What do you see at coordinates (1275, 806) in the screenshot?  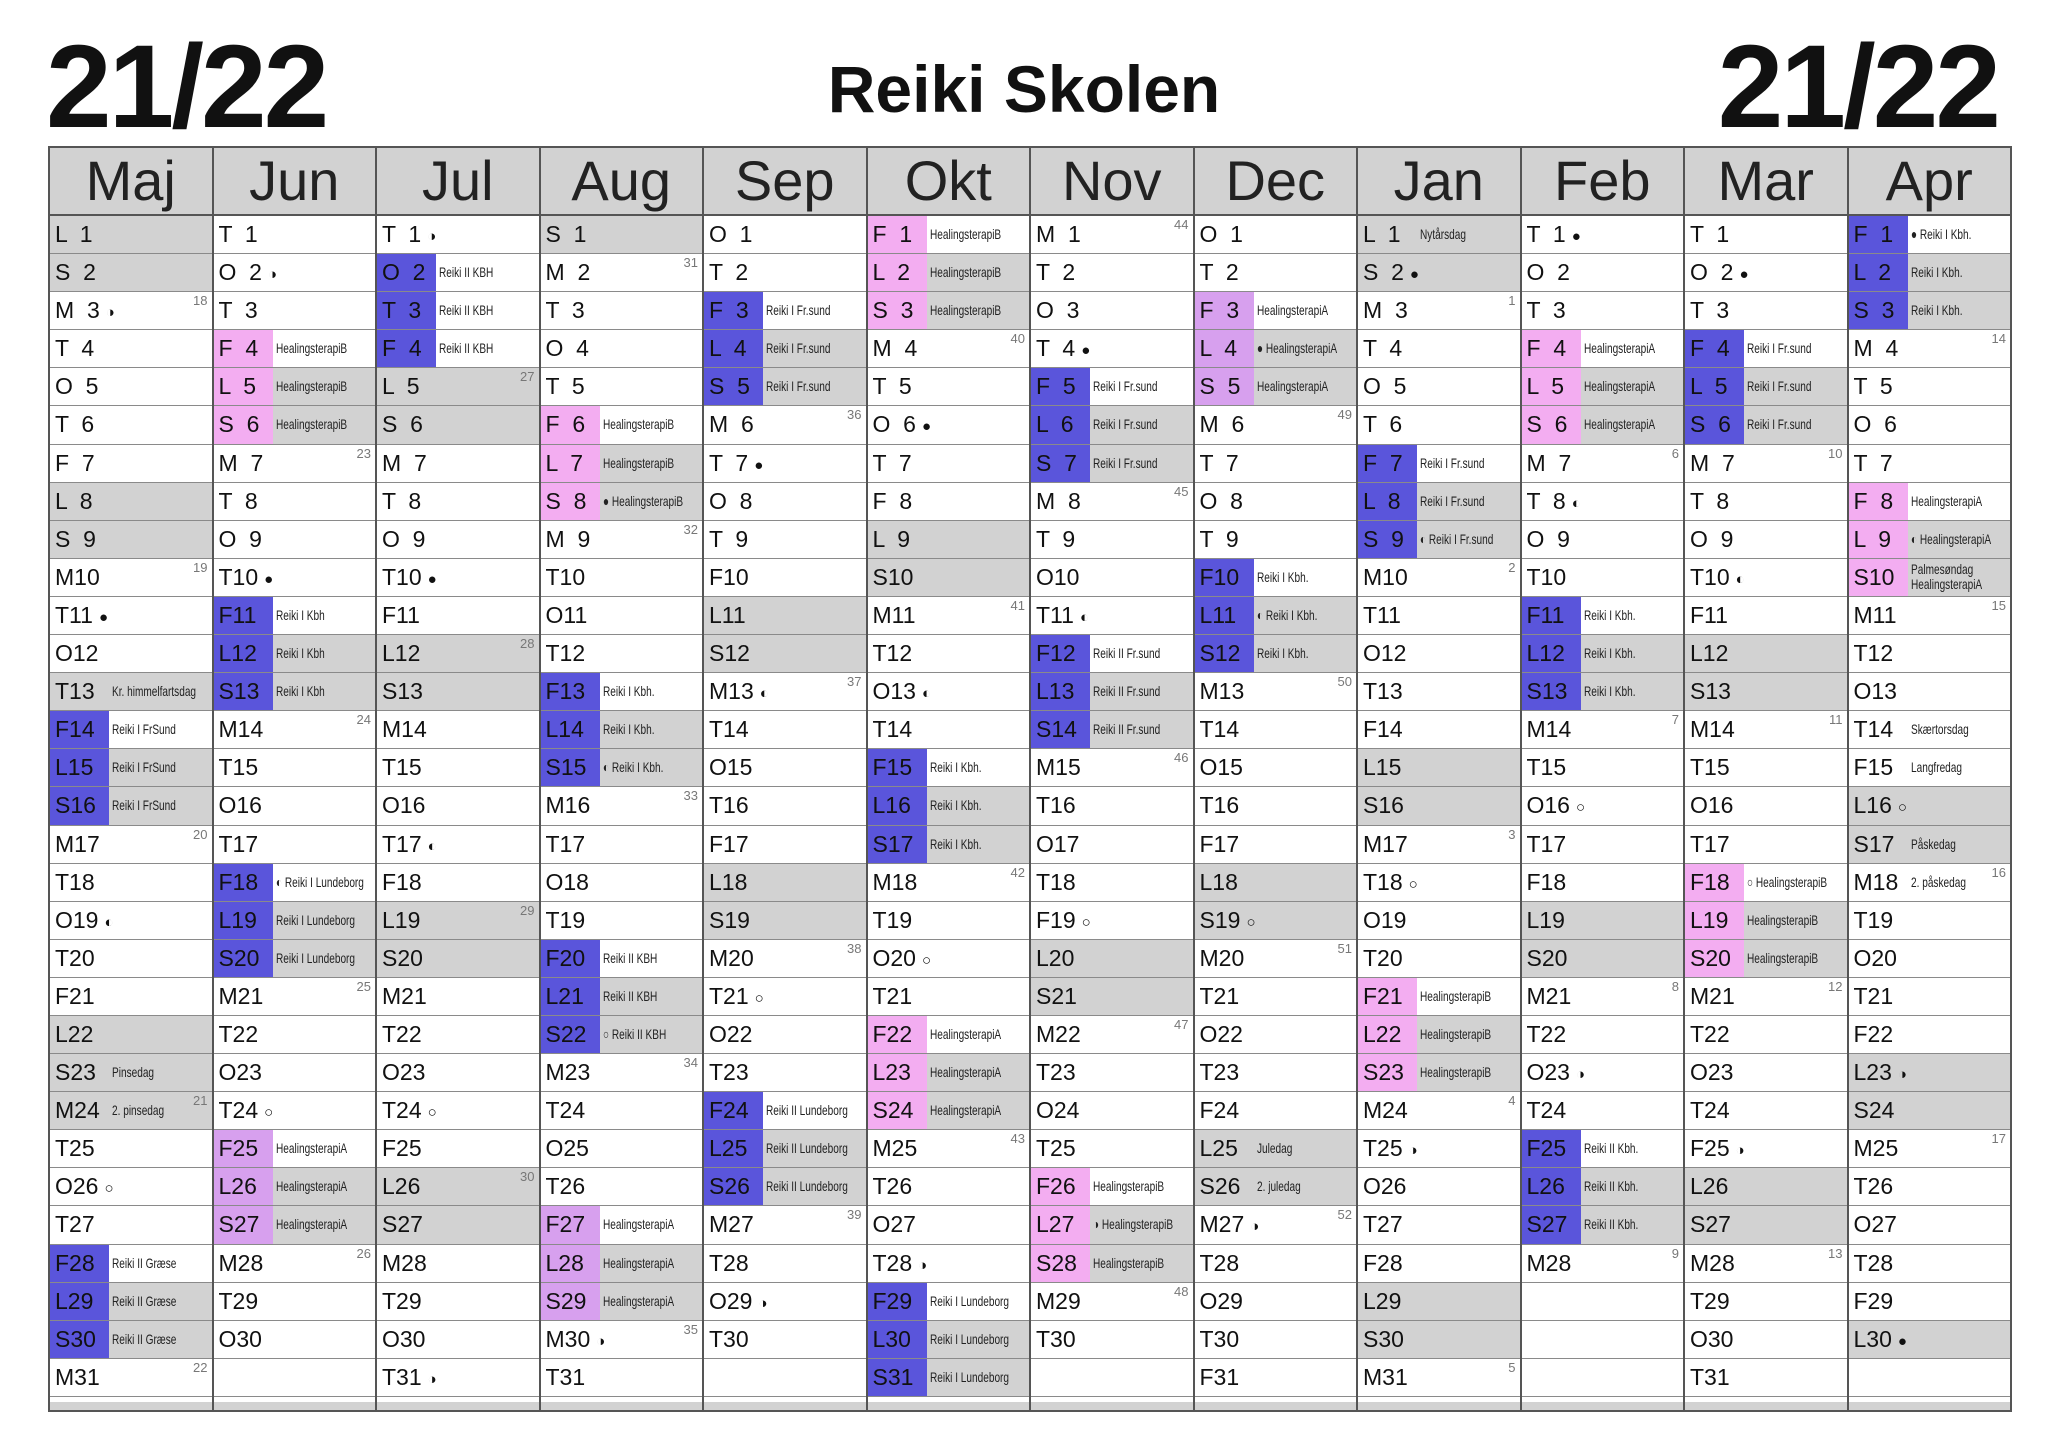 I see `day-cell: T16` at bounding box center [1275, 806].